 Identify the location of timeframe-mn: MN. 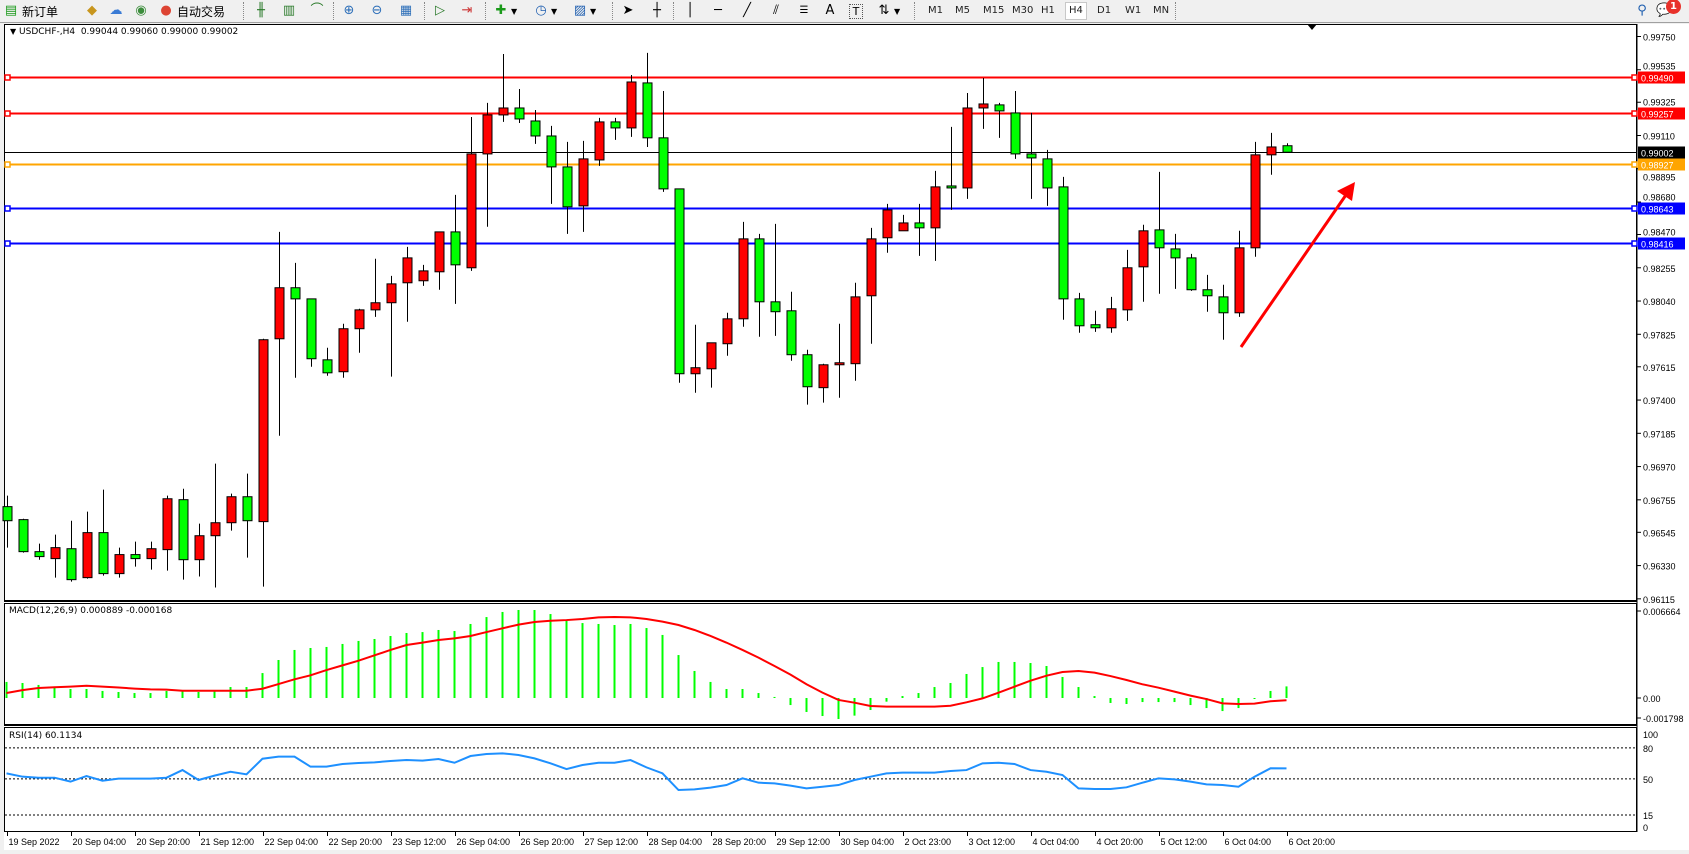
(1161, 10).